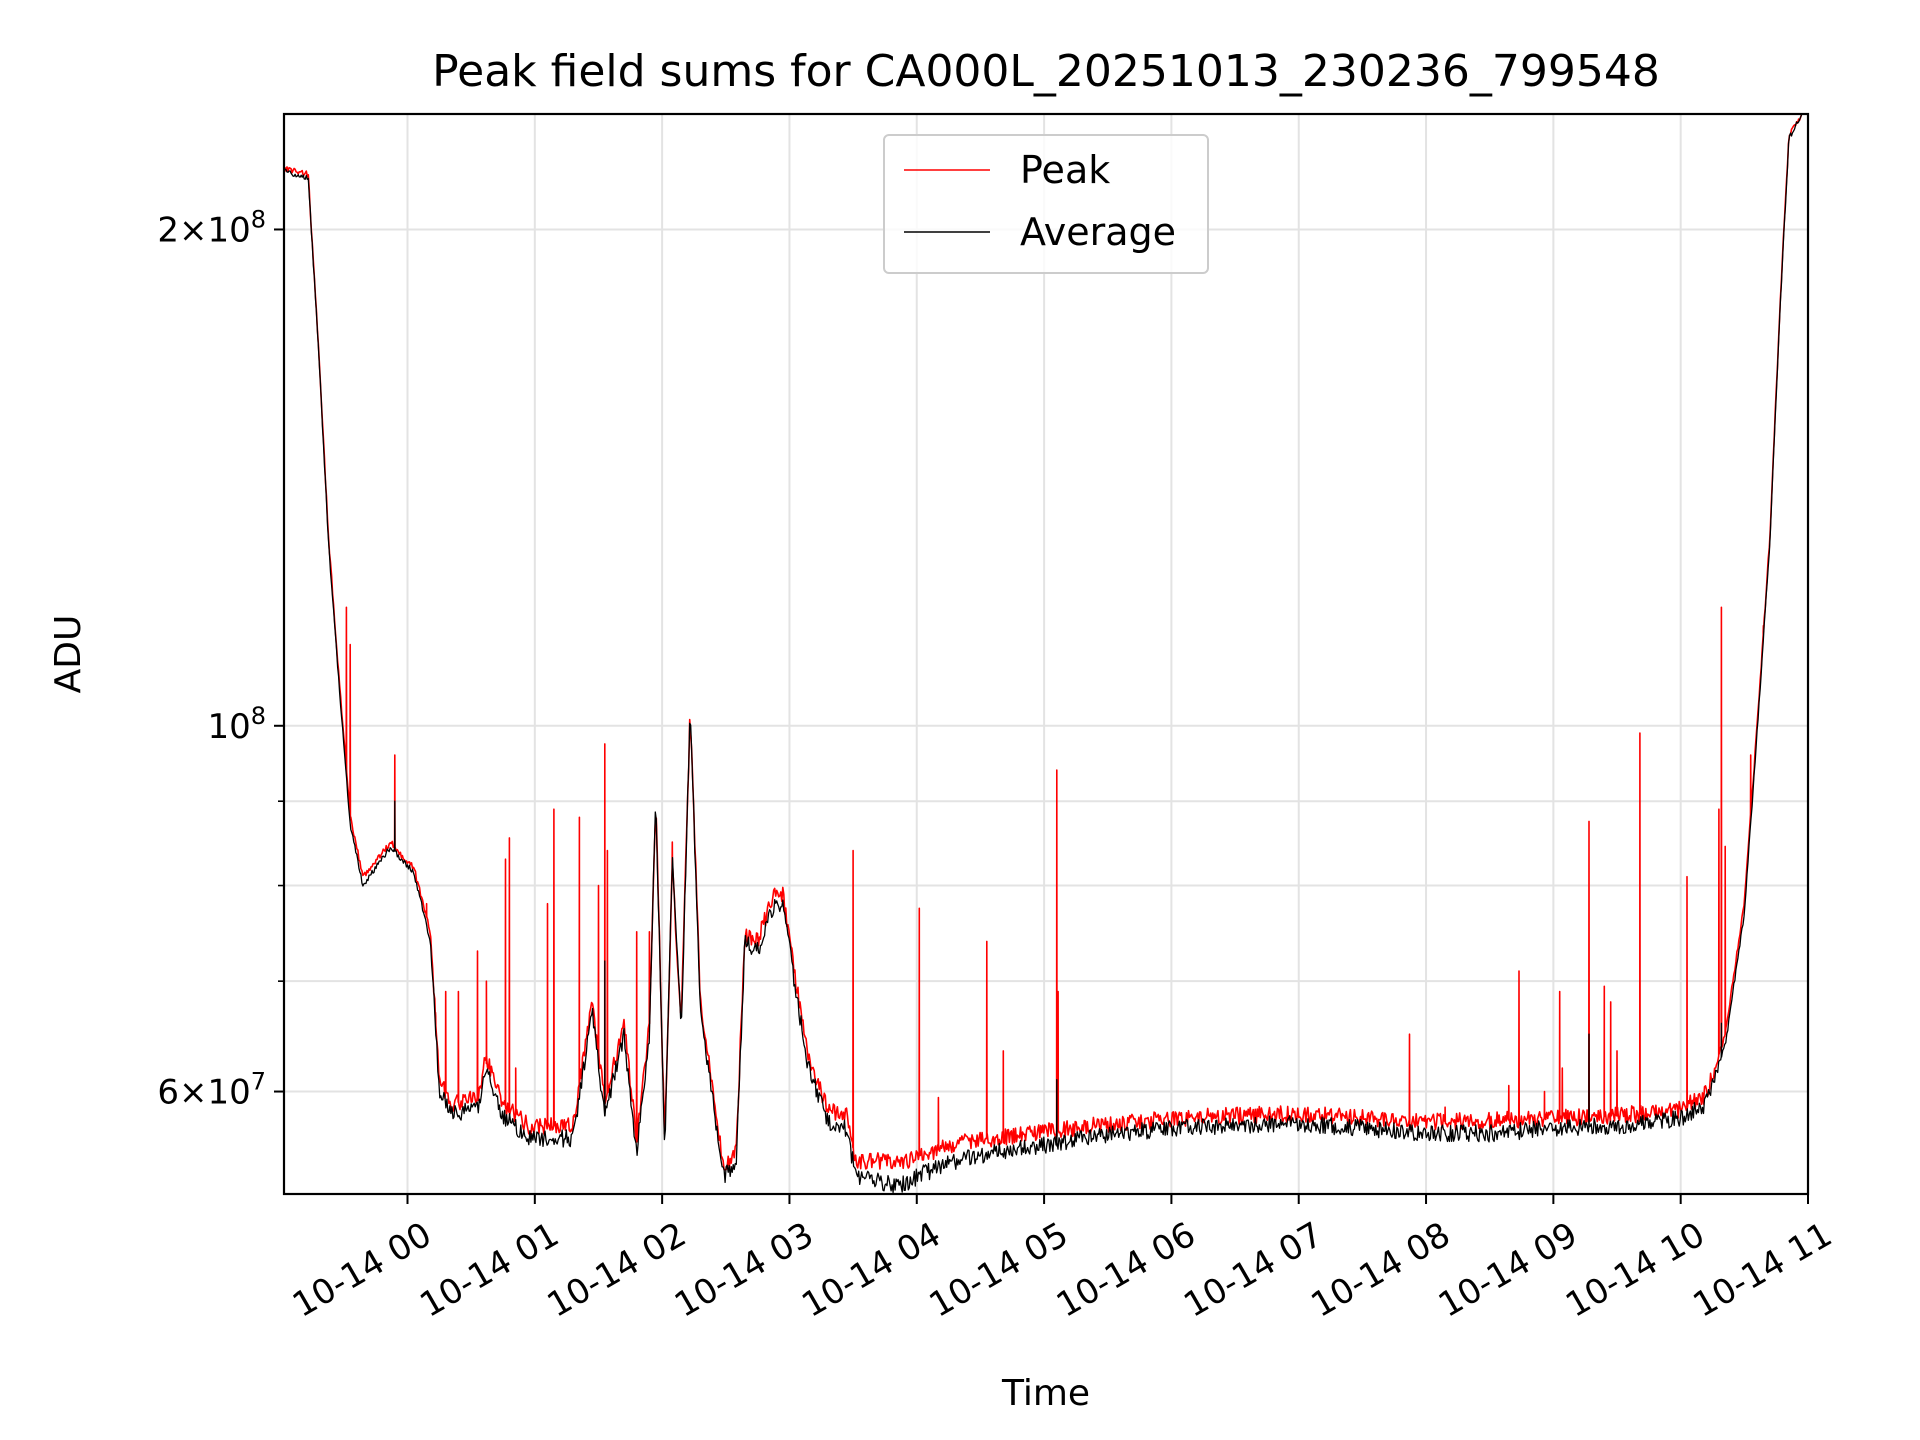  I want to click on legend-label-average: Average, so click(1098, 232).